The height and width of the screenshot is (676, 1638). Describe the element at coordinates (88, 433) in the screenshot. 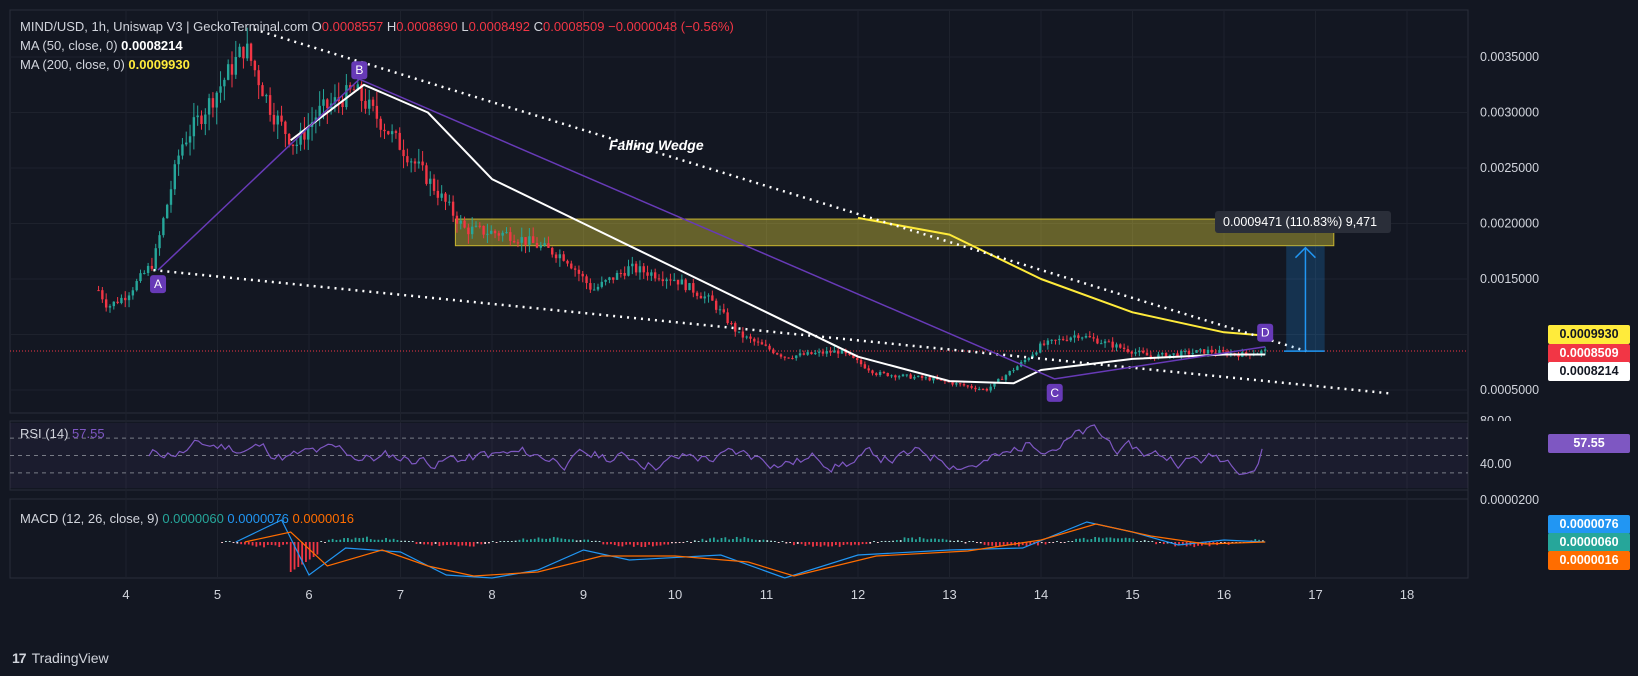

I see `rsi-value: 57.55` at that location.